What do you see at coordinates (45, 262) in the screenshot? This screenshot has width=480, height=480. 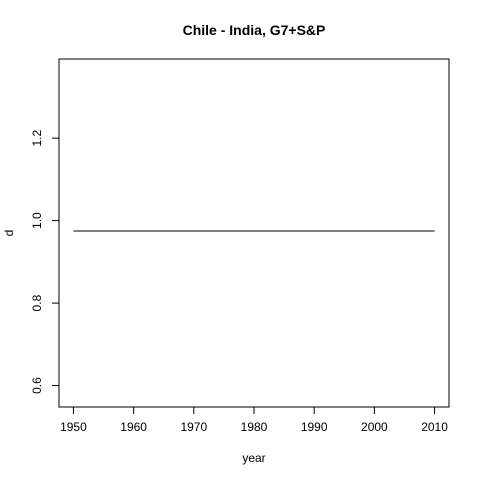 I see `y-axis: 0.6 0.8 1.0 1.2` at bounding box center [45, 262].